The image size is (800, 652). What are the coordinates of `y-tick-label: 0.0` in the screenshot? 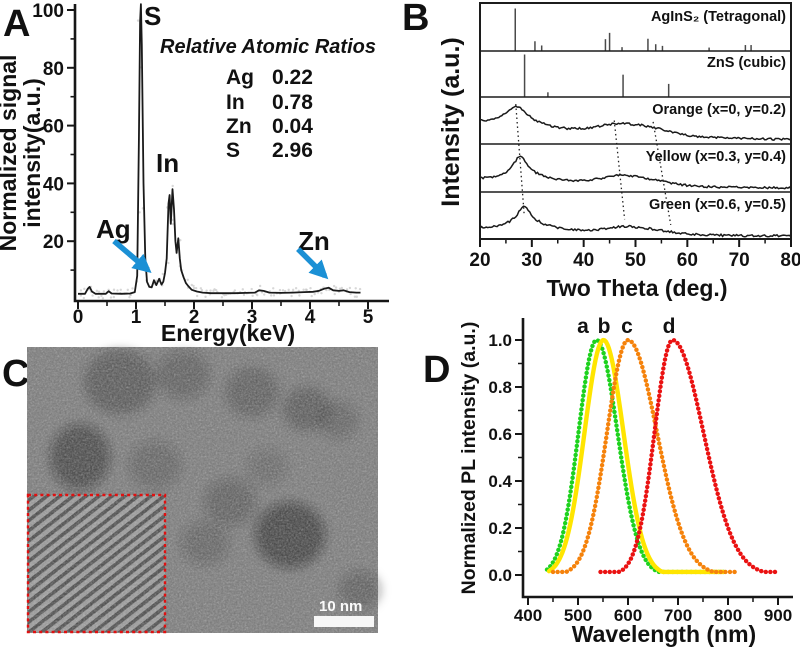 It's located at (500, 575).